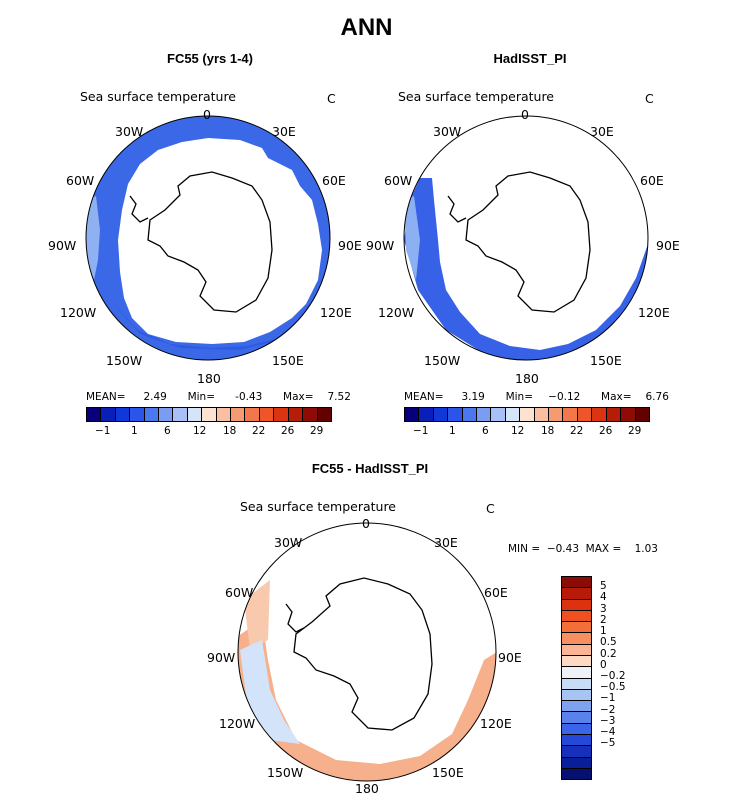 The width and height of the screenshot is (733, 798). Describe the element at coordinates (288, 360) in the screenshot. I see `lon-label-150e-fc55: 150E` at that location.